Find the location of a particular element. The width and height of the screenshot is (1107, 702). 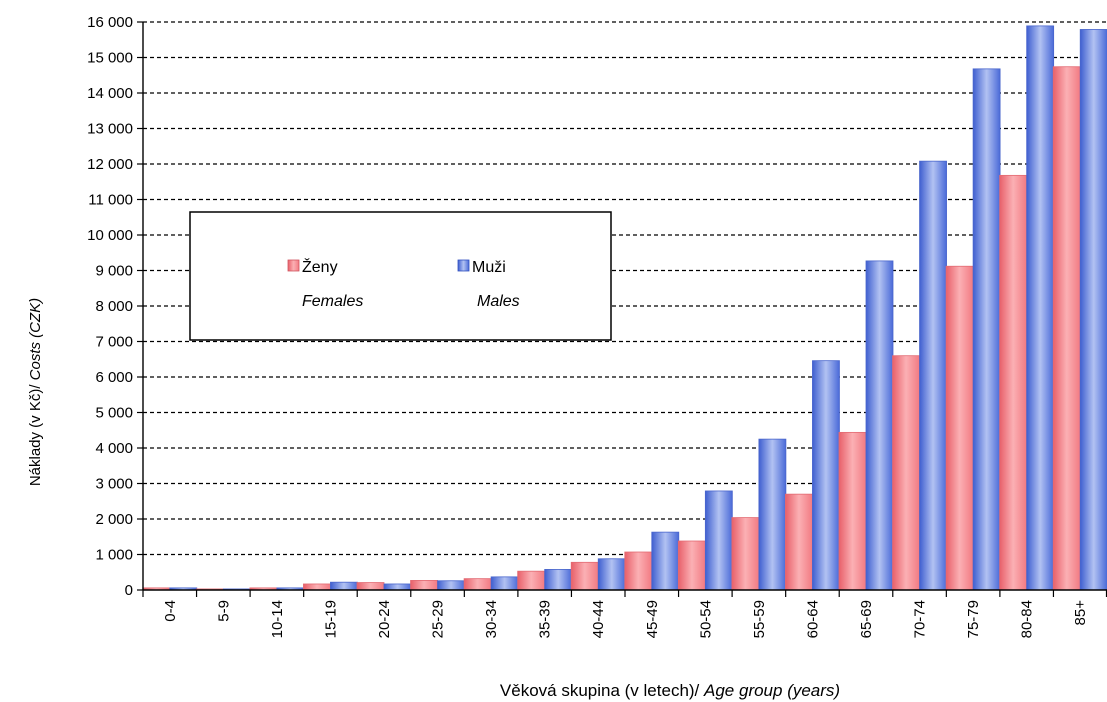

x-tick-label: 75-79 is located at coordinates (973, 619).